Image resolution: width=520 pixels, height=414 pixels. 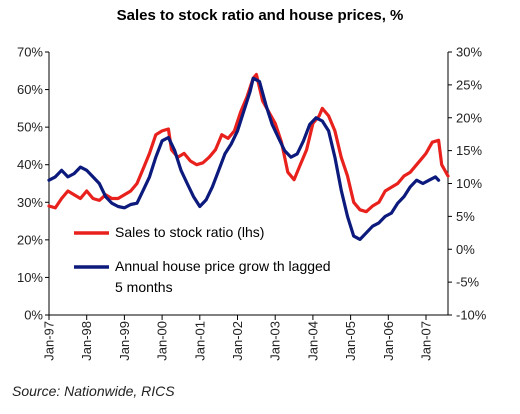 What do you see at coordinates (426, 341) in the screenshot?
I see `x-tick-label: Jan-07` at bounding box center [426, 341].